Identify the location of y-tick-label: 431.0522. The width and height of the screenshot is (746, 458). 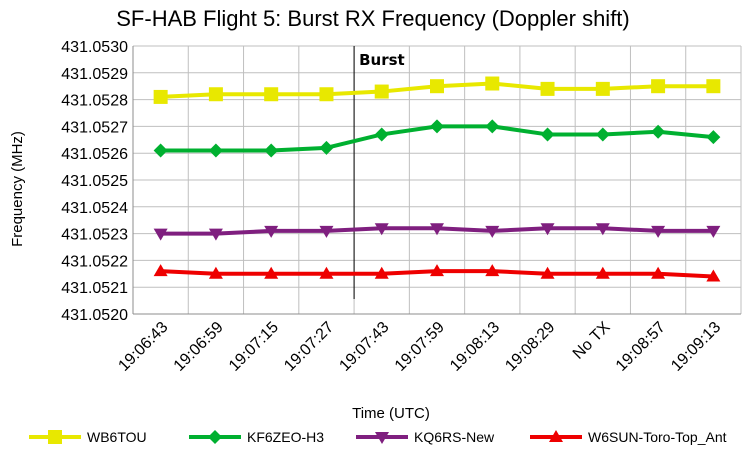
(94, 261).